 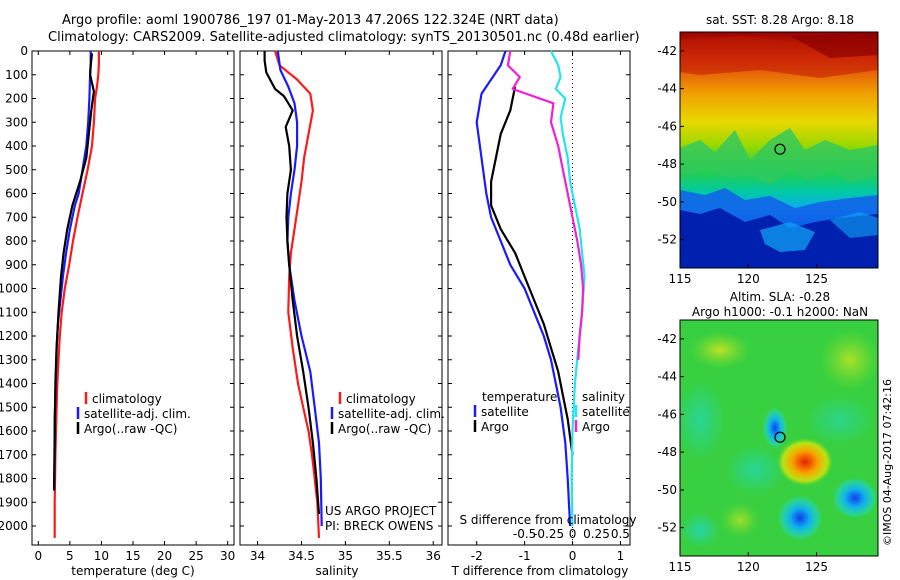 I want to click on t-difference-xlabel: T difference from climatology, so click(x=540, y=571).